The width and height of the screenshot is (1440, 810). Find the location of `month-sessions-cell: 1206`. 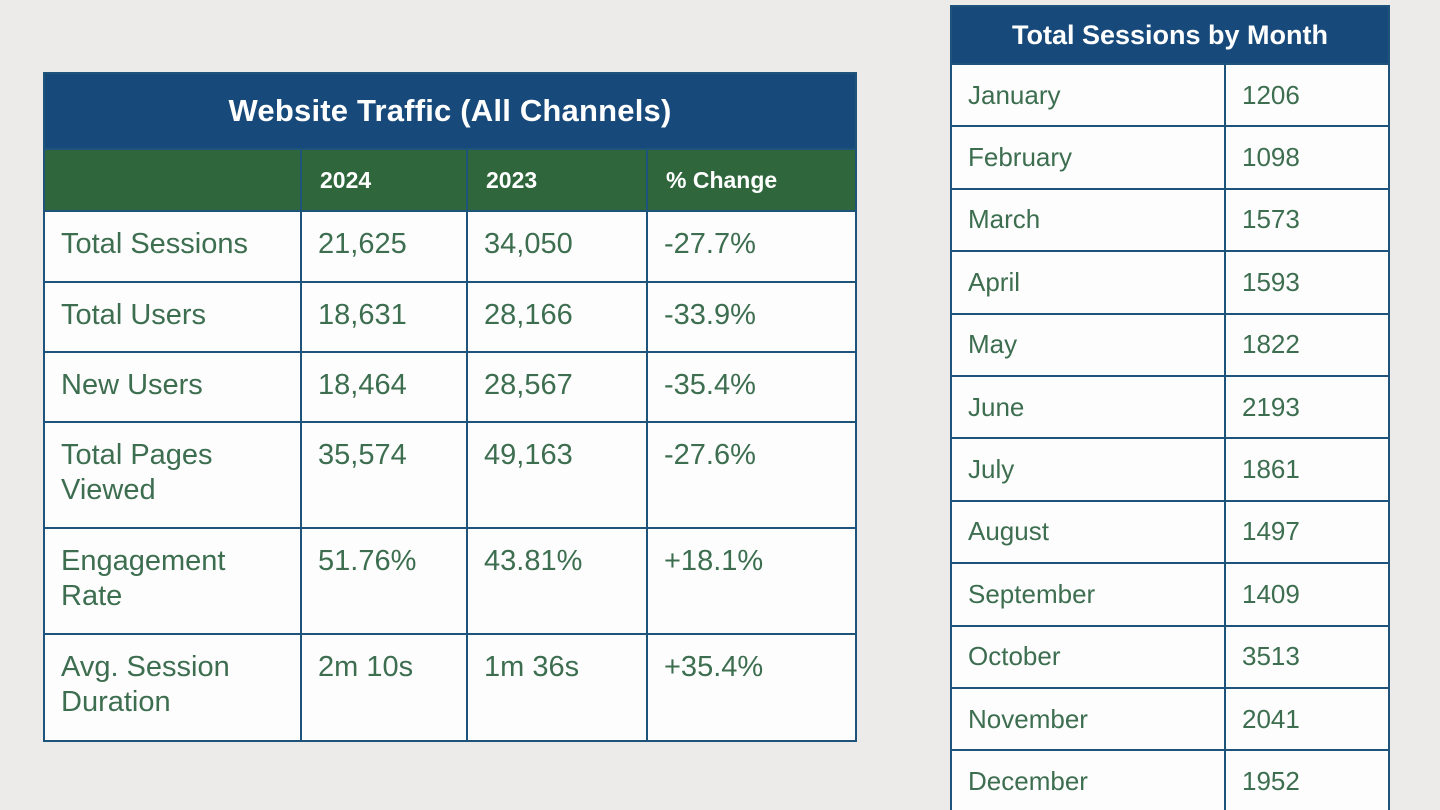

month-sessions-cell: 1206 is located at coordinates (1307, 95).